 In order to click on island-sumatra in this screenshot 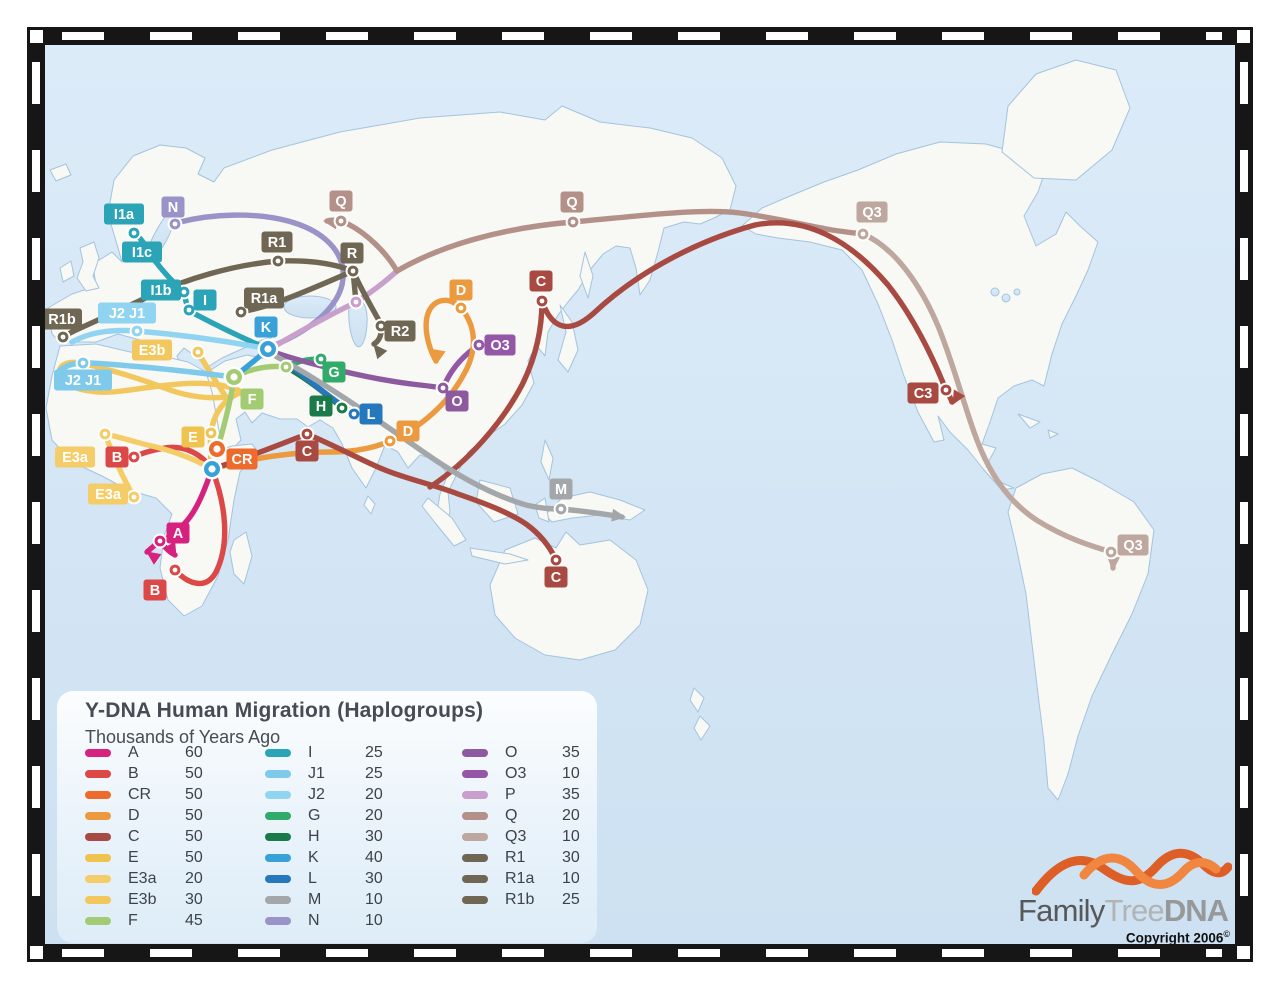, I will do `click(444, 522)`.